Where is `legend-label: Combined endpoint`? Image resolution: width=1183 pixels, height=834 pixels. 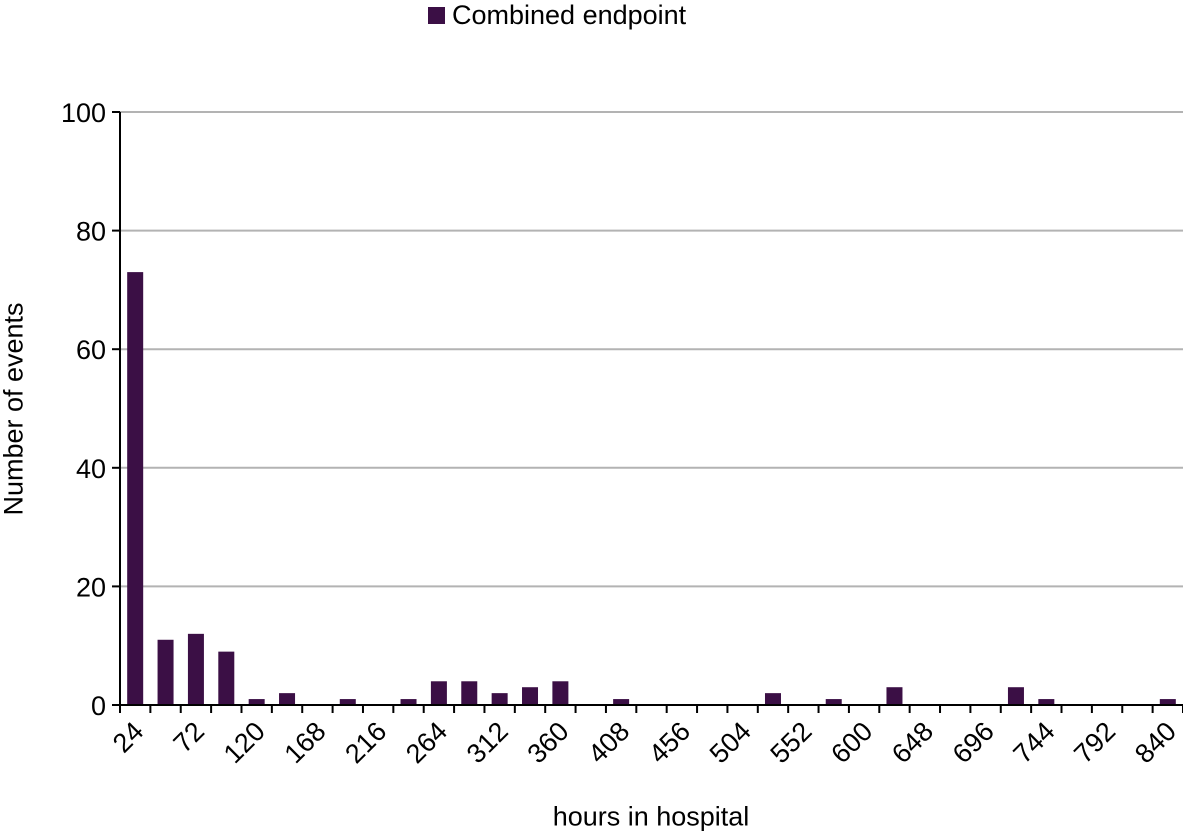 legend-label: Combined endpoint is located at coordinates (569, 15).